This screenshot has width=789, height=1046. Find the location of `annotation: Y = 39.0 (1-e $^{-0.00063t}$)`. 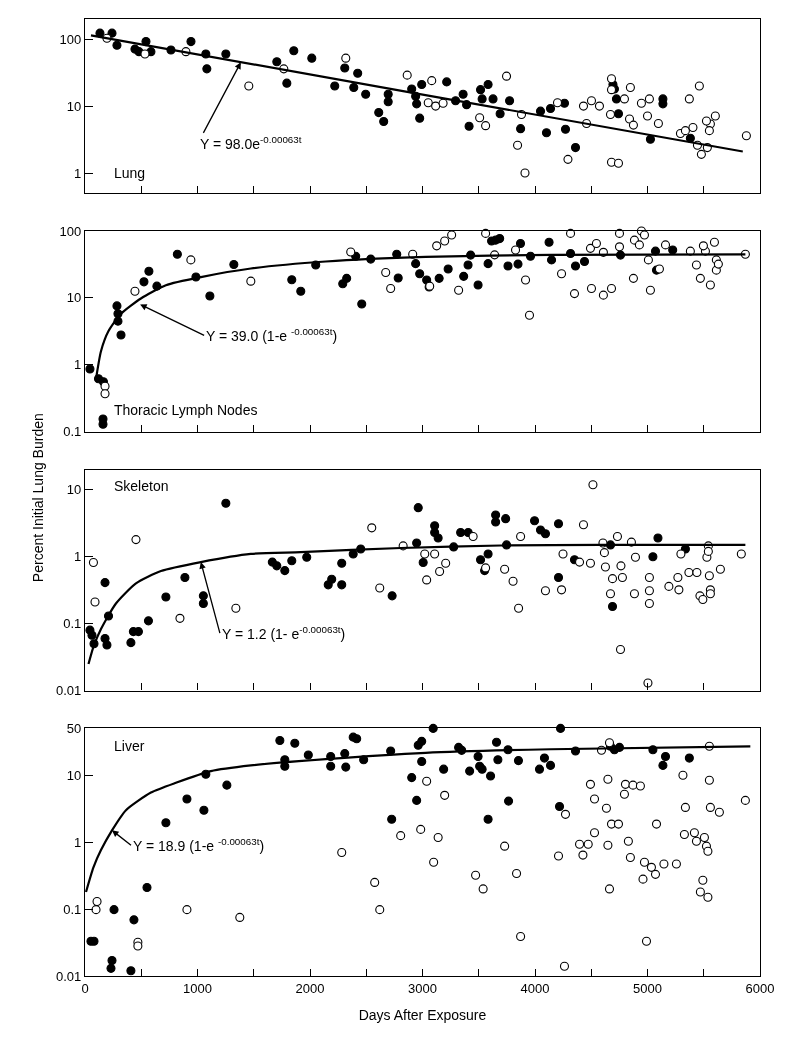

annotation: Y = 39.0 (1-e $^{-0.00063t}$) is located at coordinates (272, 335).